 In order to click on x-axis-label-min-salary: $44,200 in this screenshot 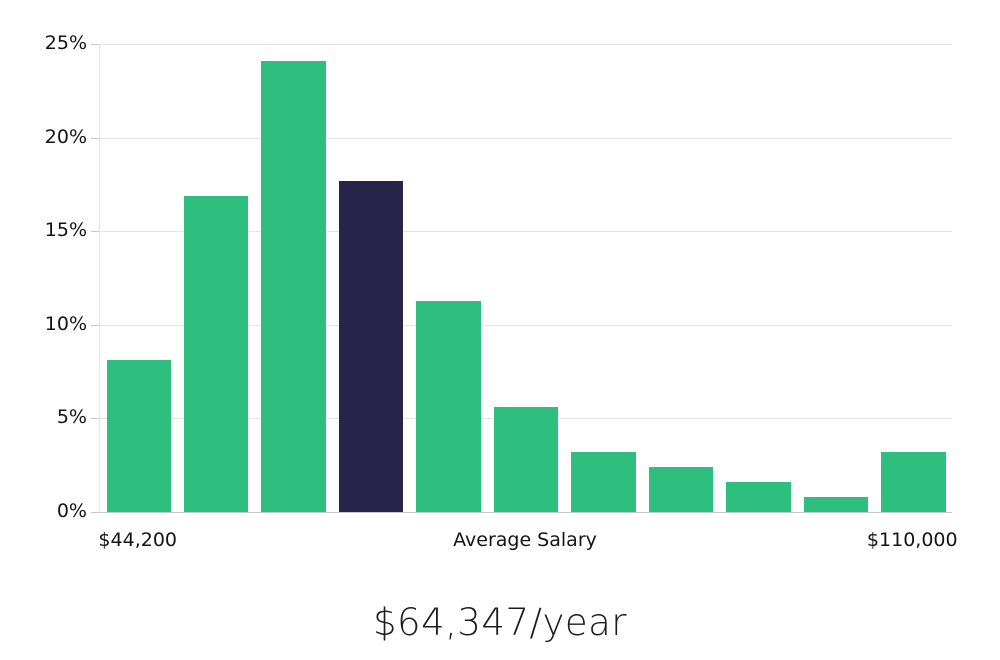, I will do `click(138, 540)`.